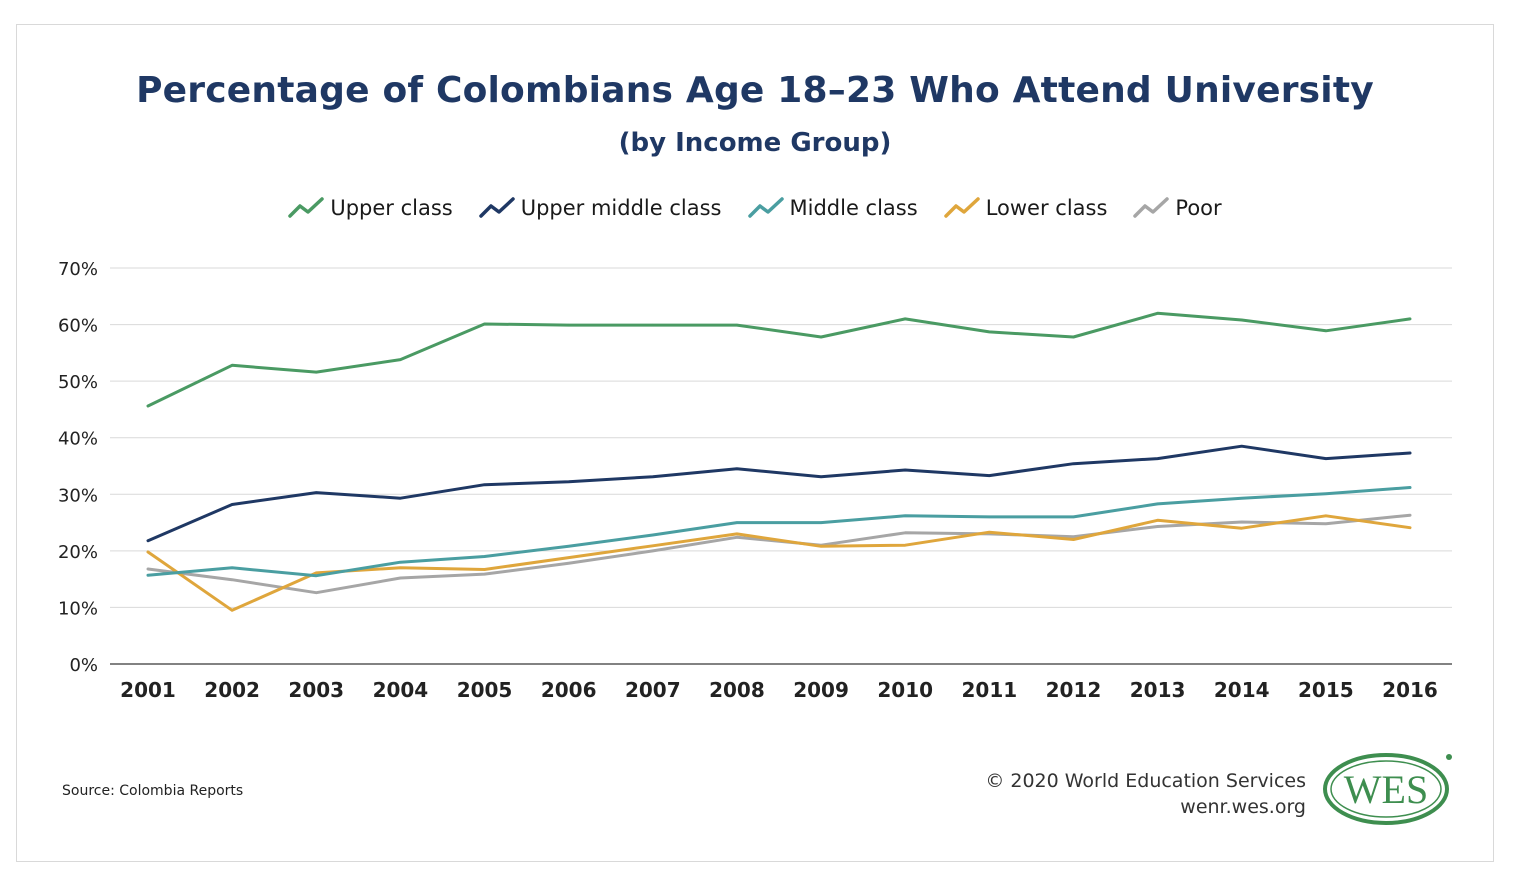  What do you see at coordinates (755, 143) in the screenshot?
I see `chart-subtitle: (by Income Group)` at bounding box center [755, 143].